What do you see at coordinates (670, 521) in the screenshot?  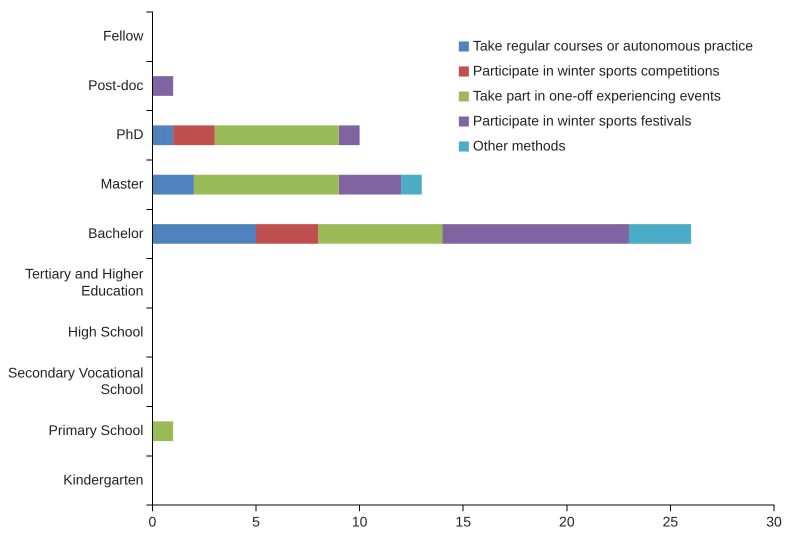 I see `x-tick-label: 25` at bounding box center [670, 521].